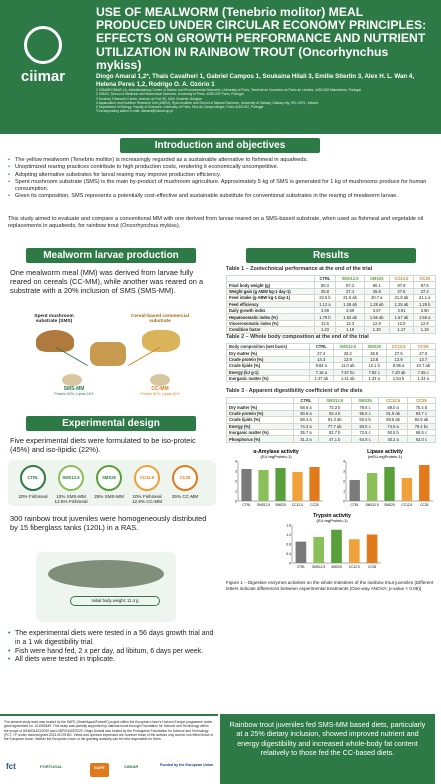 Image resolution: width=441 pixels, height=784 pixels. I want to click on chart-title: Lipase activity, so click(385, 452).